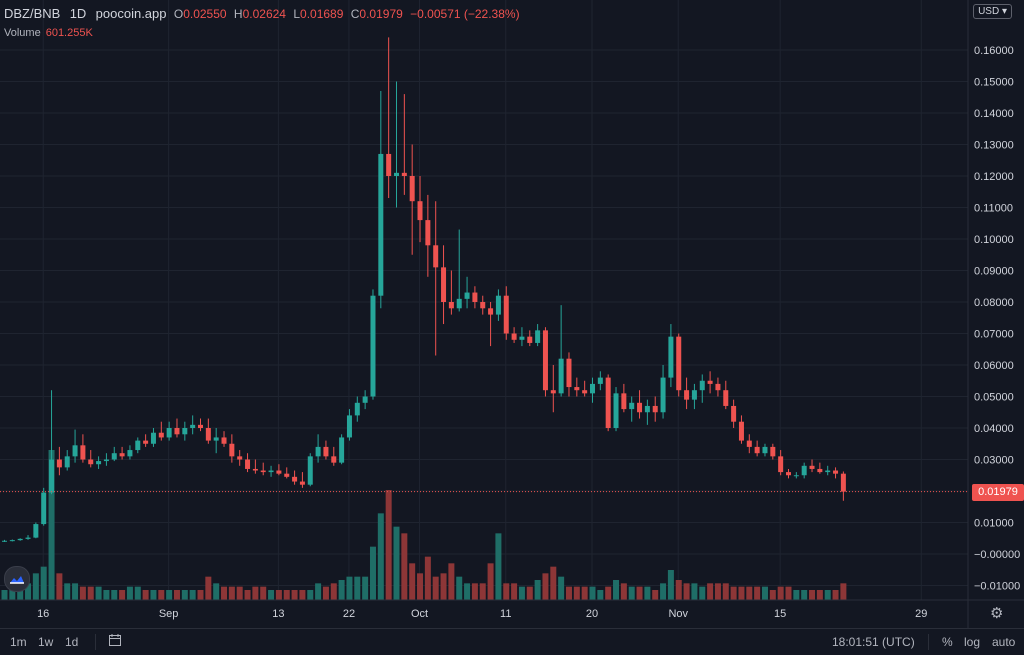  I want to click on percent-scale-button: %, so click(947, 642).